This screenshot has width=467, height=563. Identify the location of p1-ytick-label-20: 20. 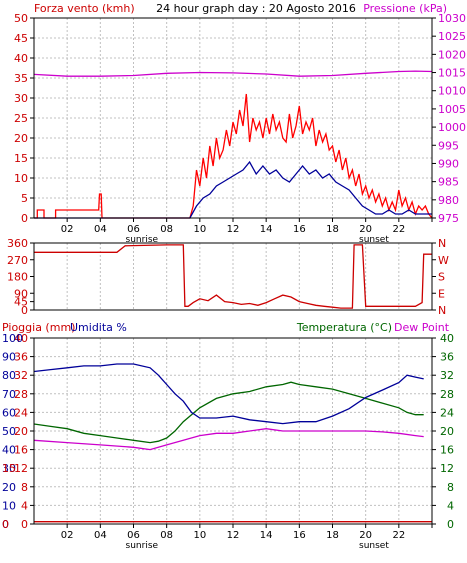
(21, 138).